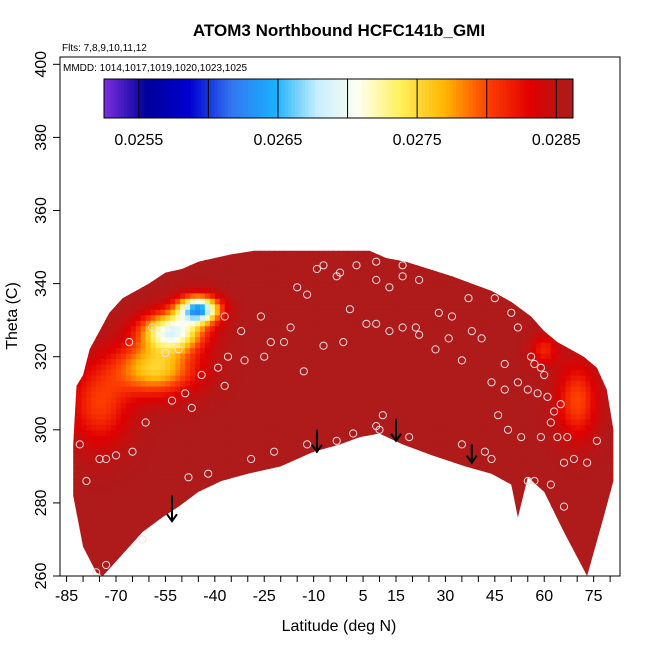 Image resolution: width=650 pixels, height=650 pixels. Describe the element at coordinates (41, 283) in the screenshot. I see `y-tick-label: 340` at that location.